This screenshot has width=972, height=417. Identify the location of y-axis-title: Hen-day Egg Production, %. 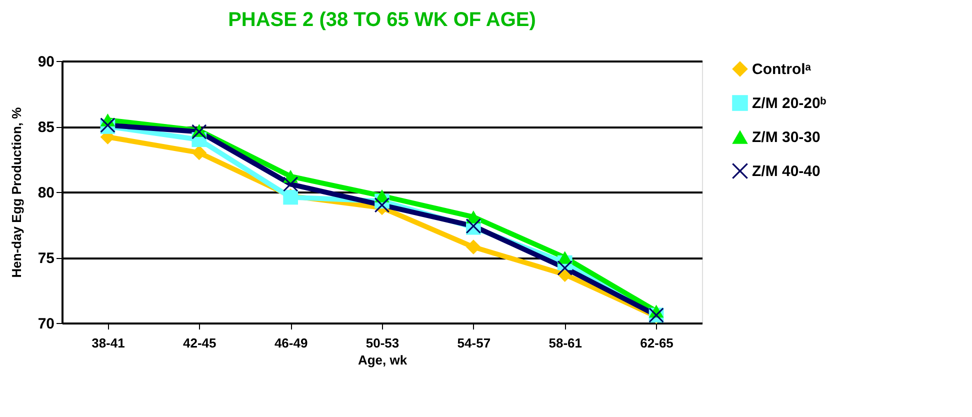
(16, 192).